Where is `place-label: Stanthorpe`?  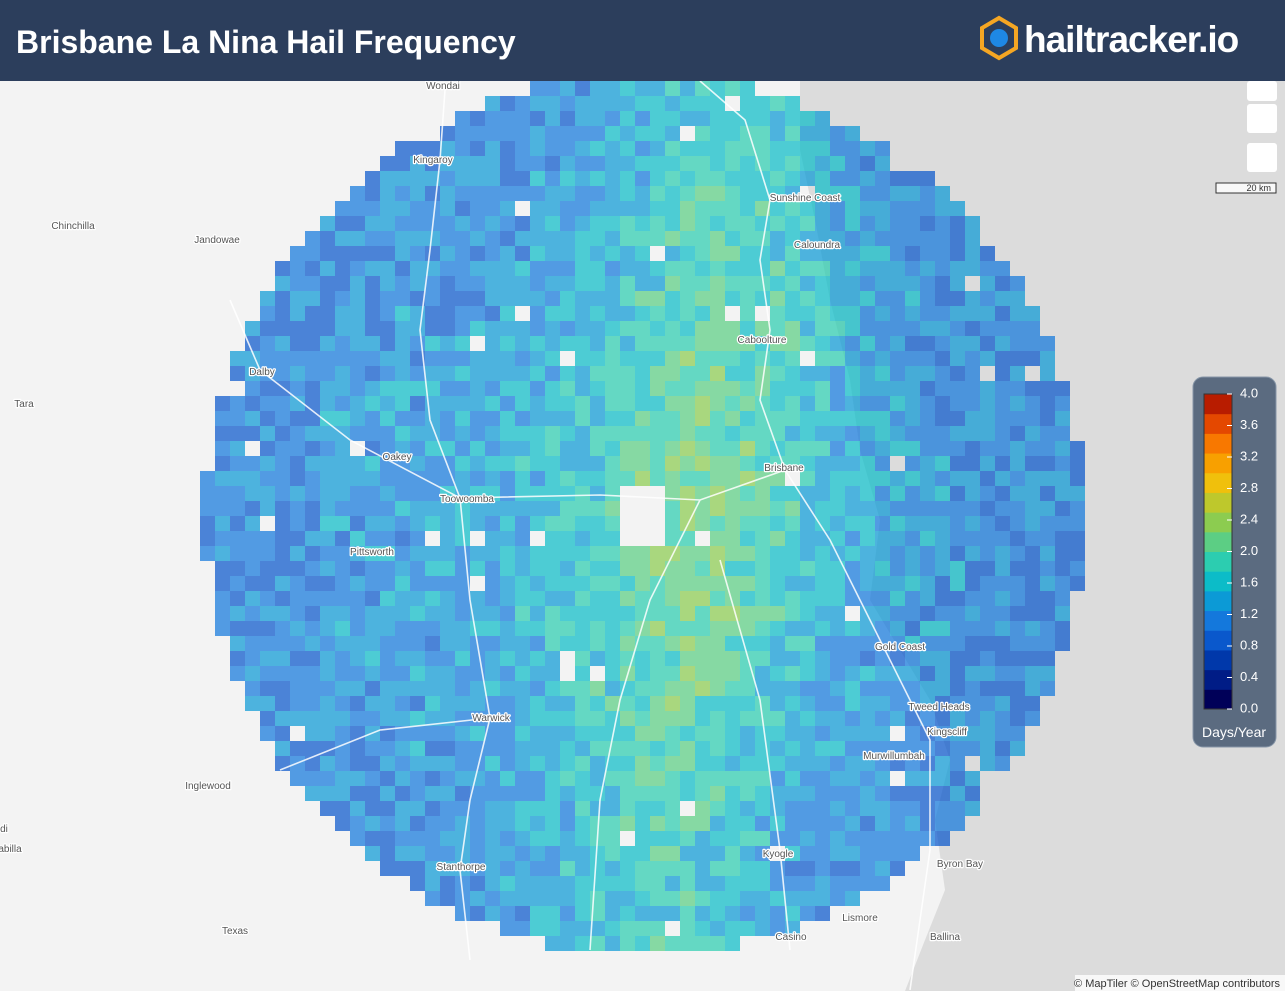
place-label: Stanthorpe is located at coordinates (461, 867).